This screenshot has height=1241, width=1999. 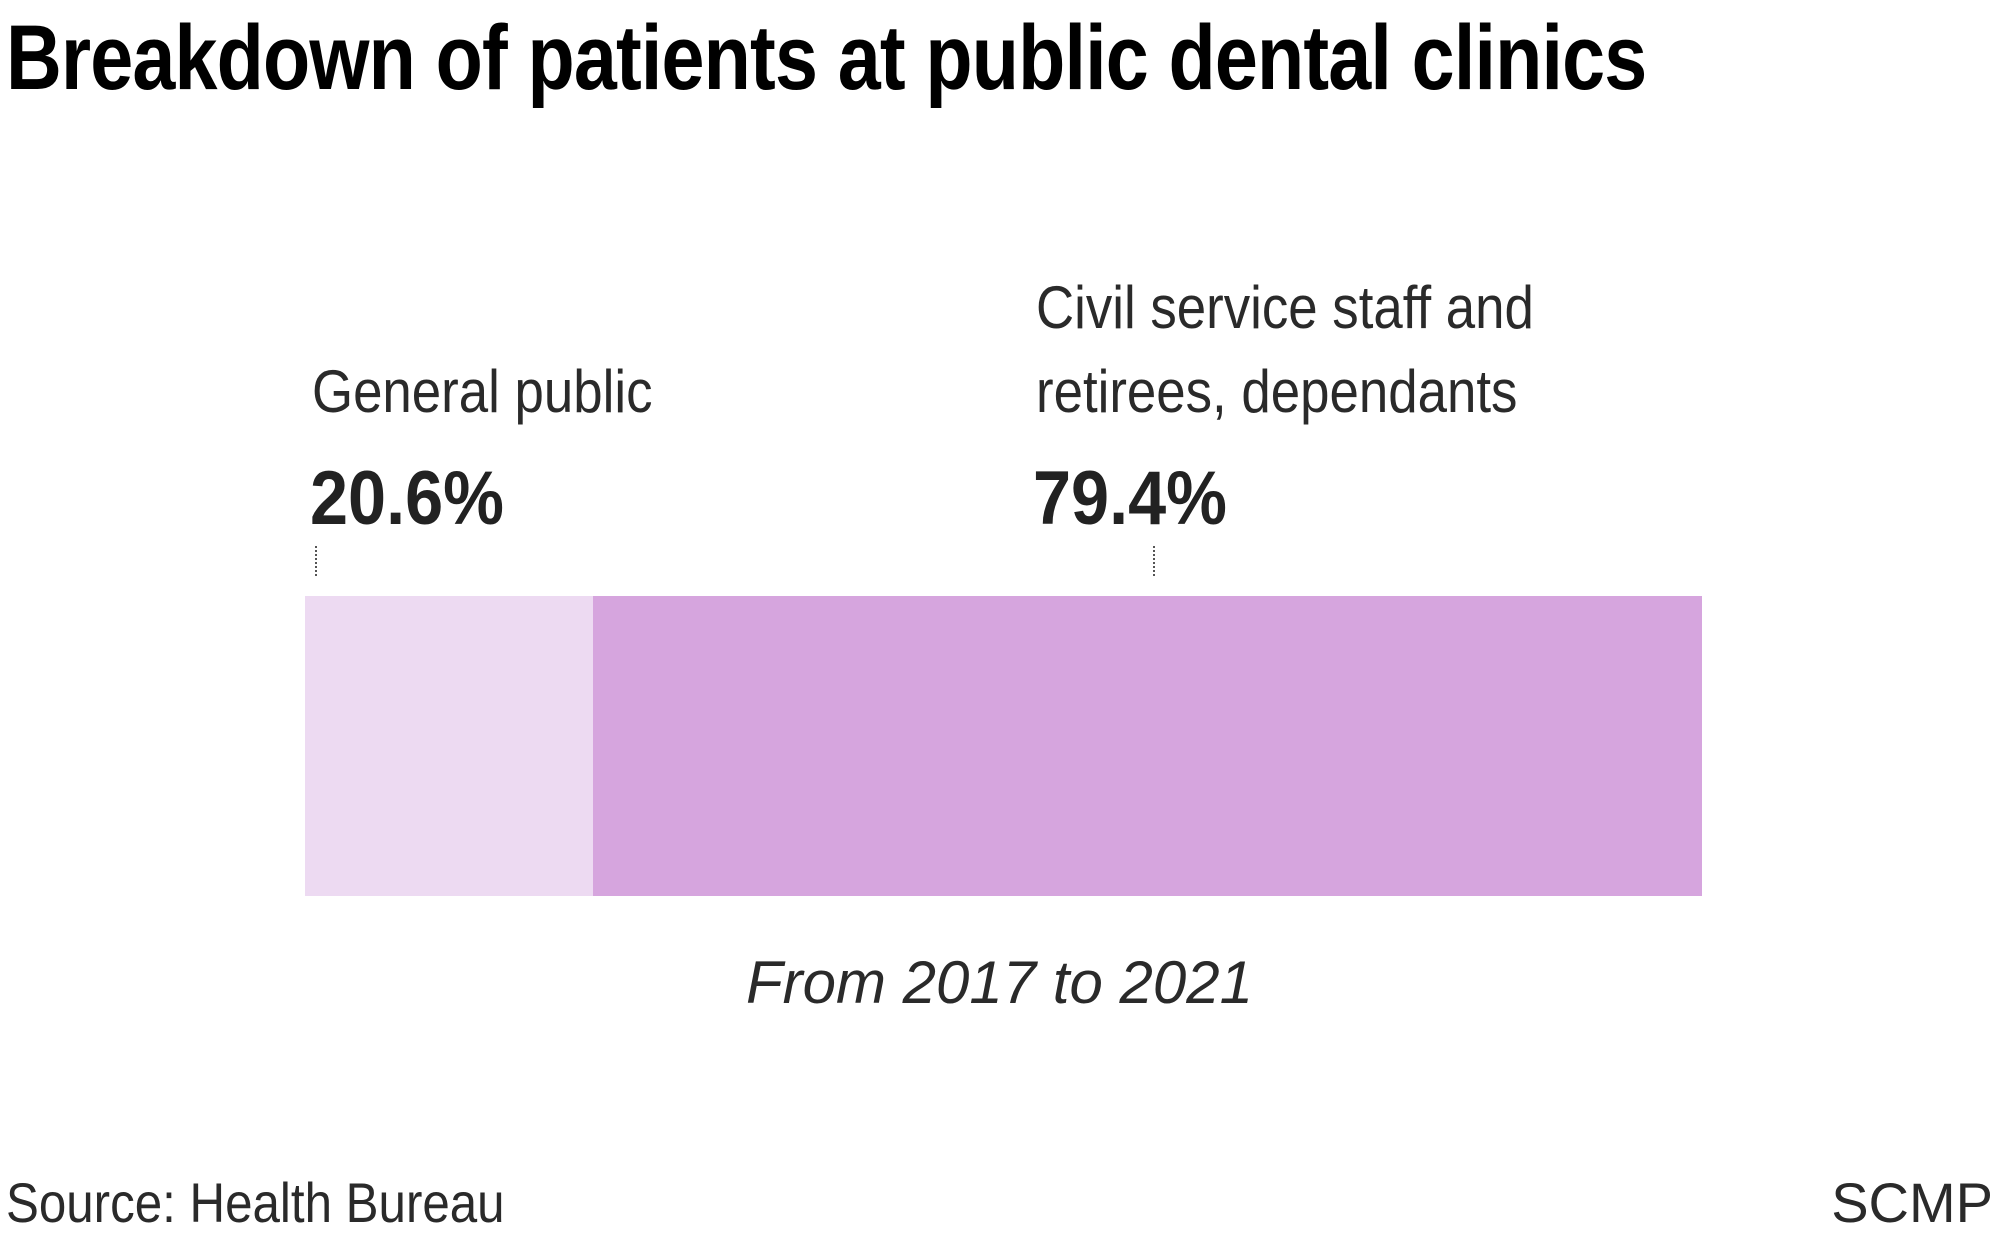 What do you see at coordinates (1277, 391) in the screenshot?
I see `series-label-civil-service-line2: retirees, dependants` at bounding box center [1277, 391].